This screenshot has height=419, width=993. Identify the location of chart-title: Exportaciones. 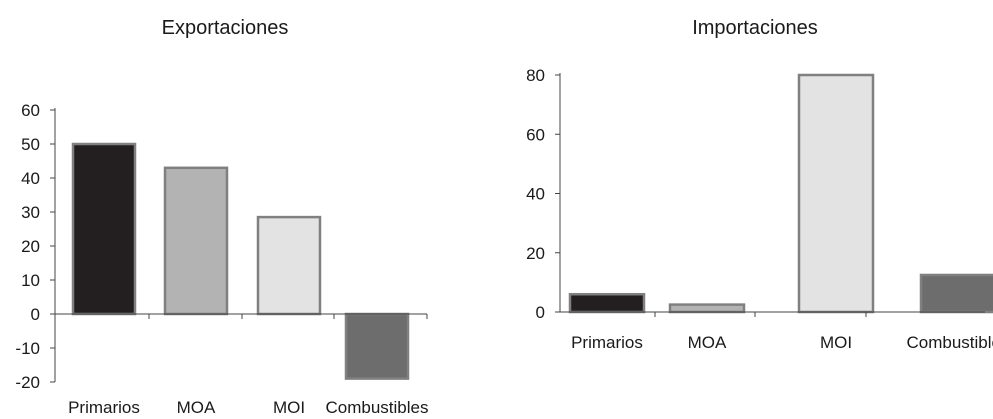
(225, 28).